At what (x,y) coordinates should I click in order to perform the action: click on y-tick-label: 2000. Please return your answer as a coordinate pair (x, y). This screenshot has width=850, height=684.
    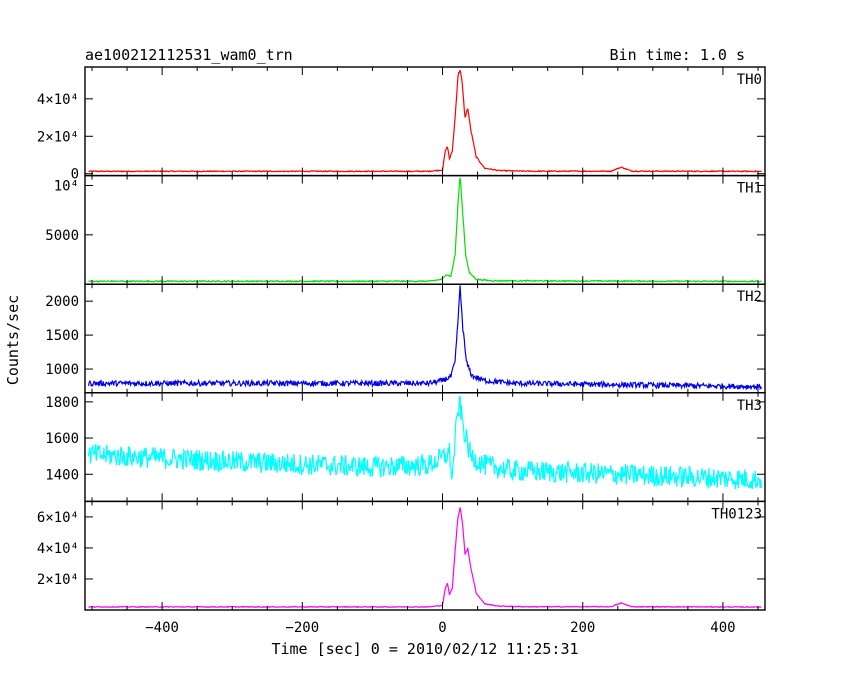
    Looking at the image, I should click on (62, 302).